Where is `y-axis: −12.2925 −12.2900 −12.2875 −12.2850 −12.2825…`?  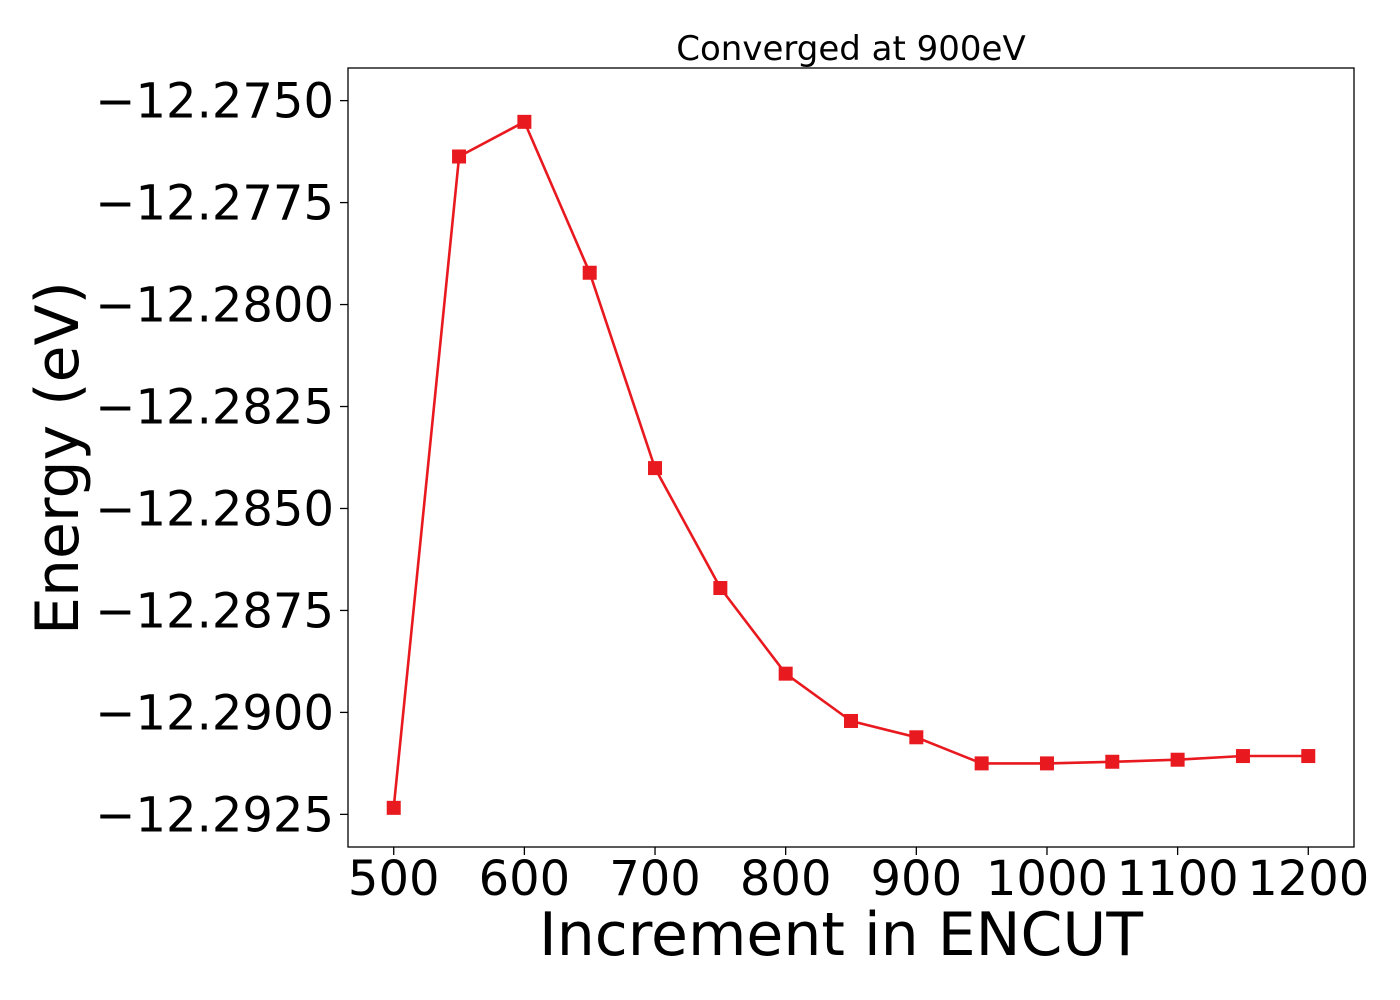 y-axis: −12.2925 −12.2900 −12.2875 −12.2850 −12.2825… is located at coordinates (221, 458).